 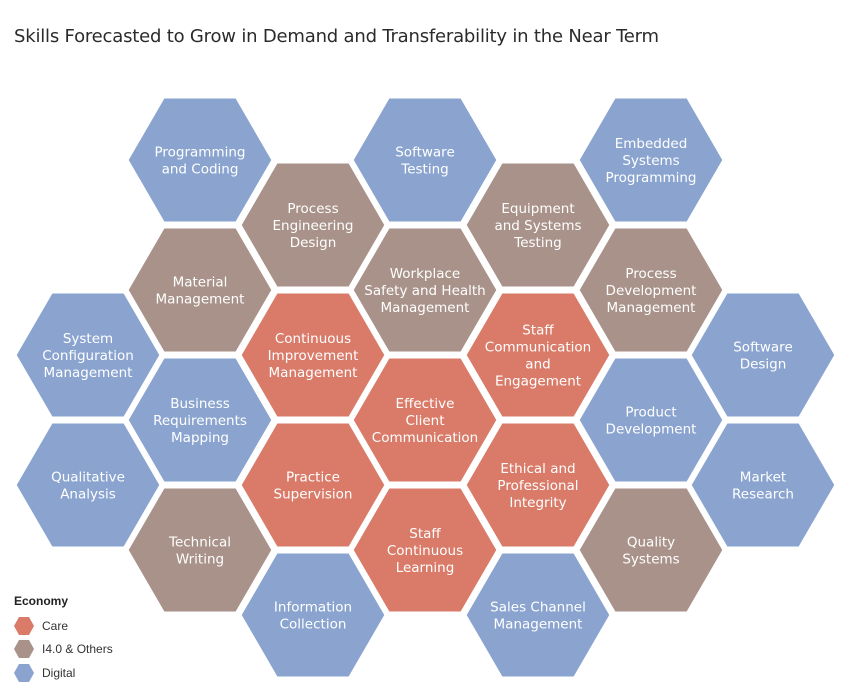 What do you see at coordinates (537, 503) in the screenshot?
I see `hex-label-line: Integrity` at bounding box center [537, 503].